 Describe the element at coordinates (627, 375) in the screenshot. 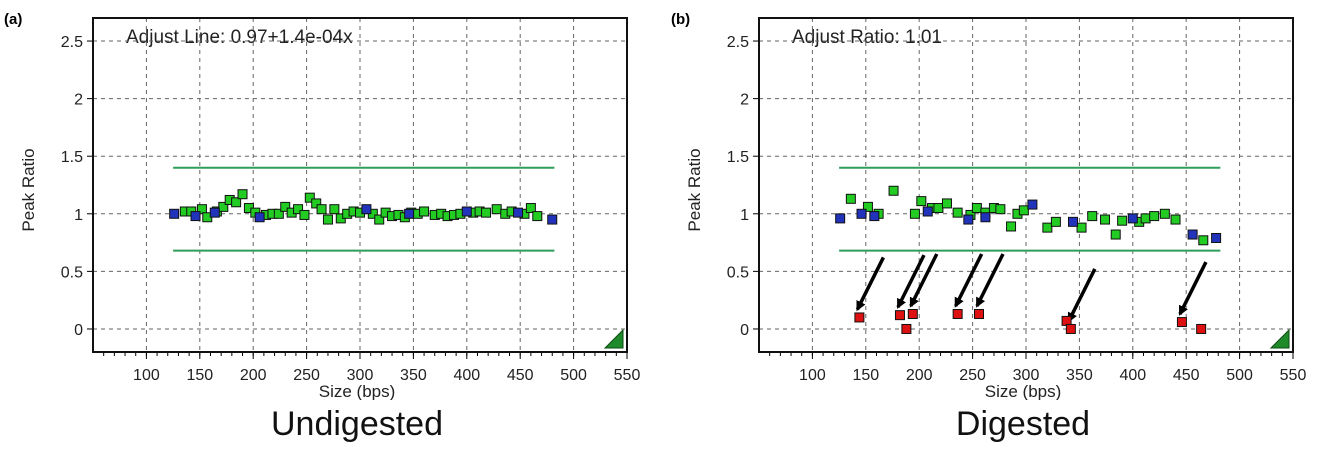

I see `x-tick-label-a: 550` at that location.